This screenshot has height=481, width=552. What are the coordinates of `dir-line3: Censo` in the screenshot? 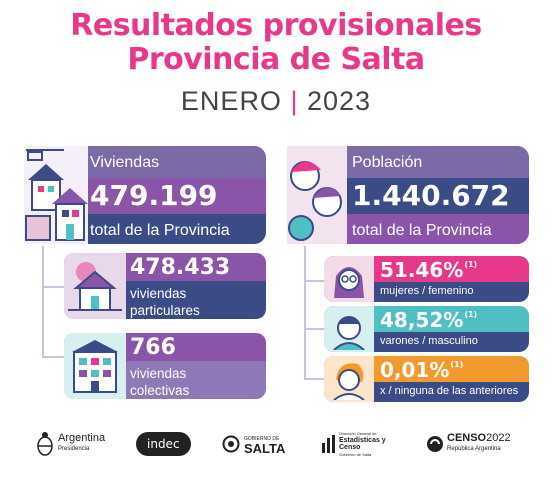 It's located at (350, 447).